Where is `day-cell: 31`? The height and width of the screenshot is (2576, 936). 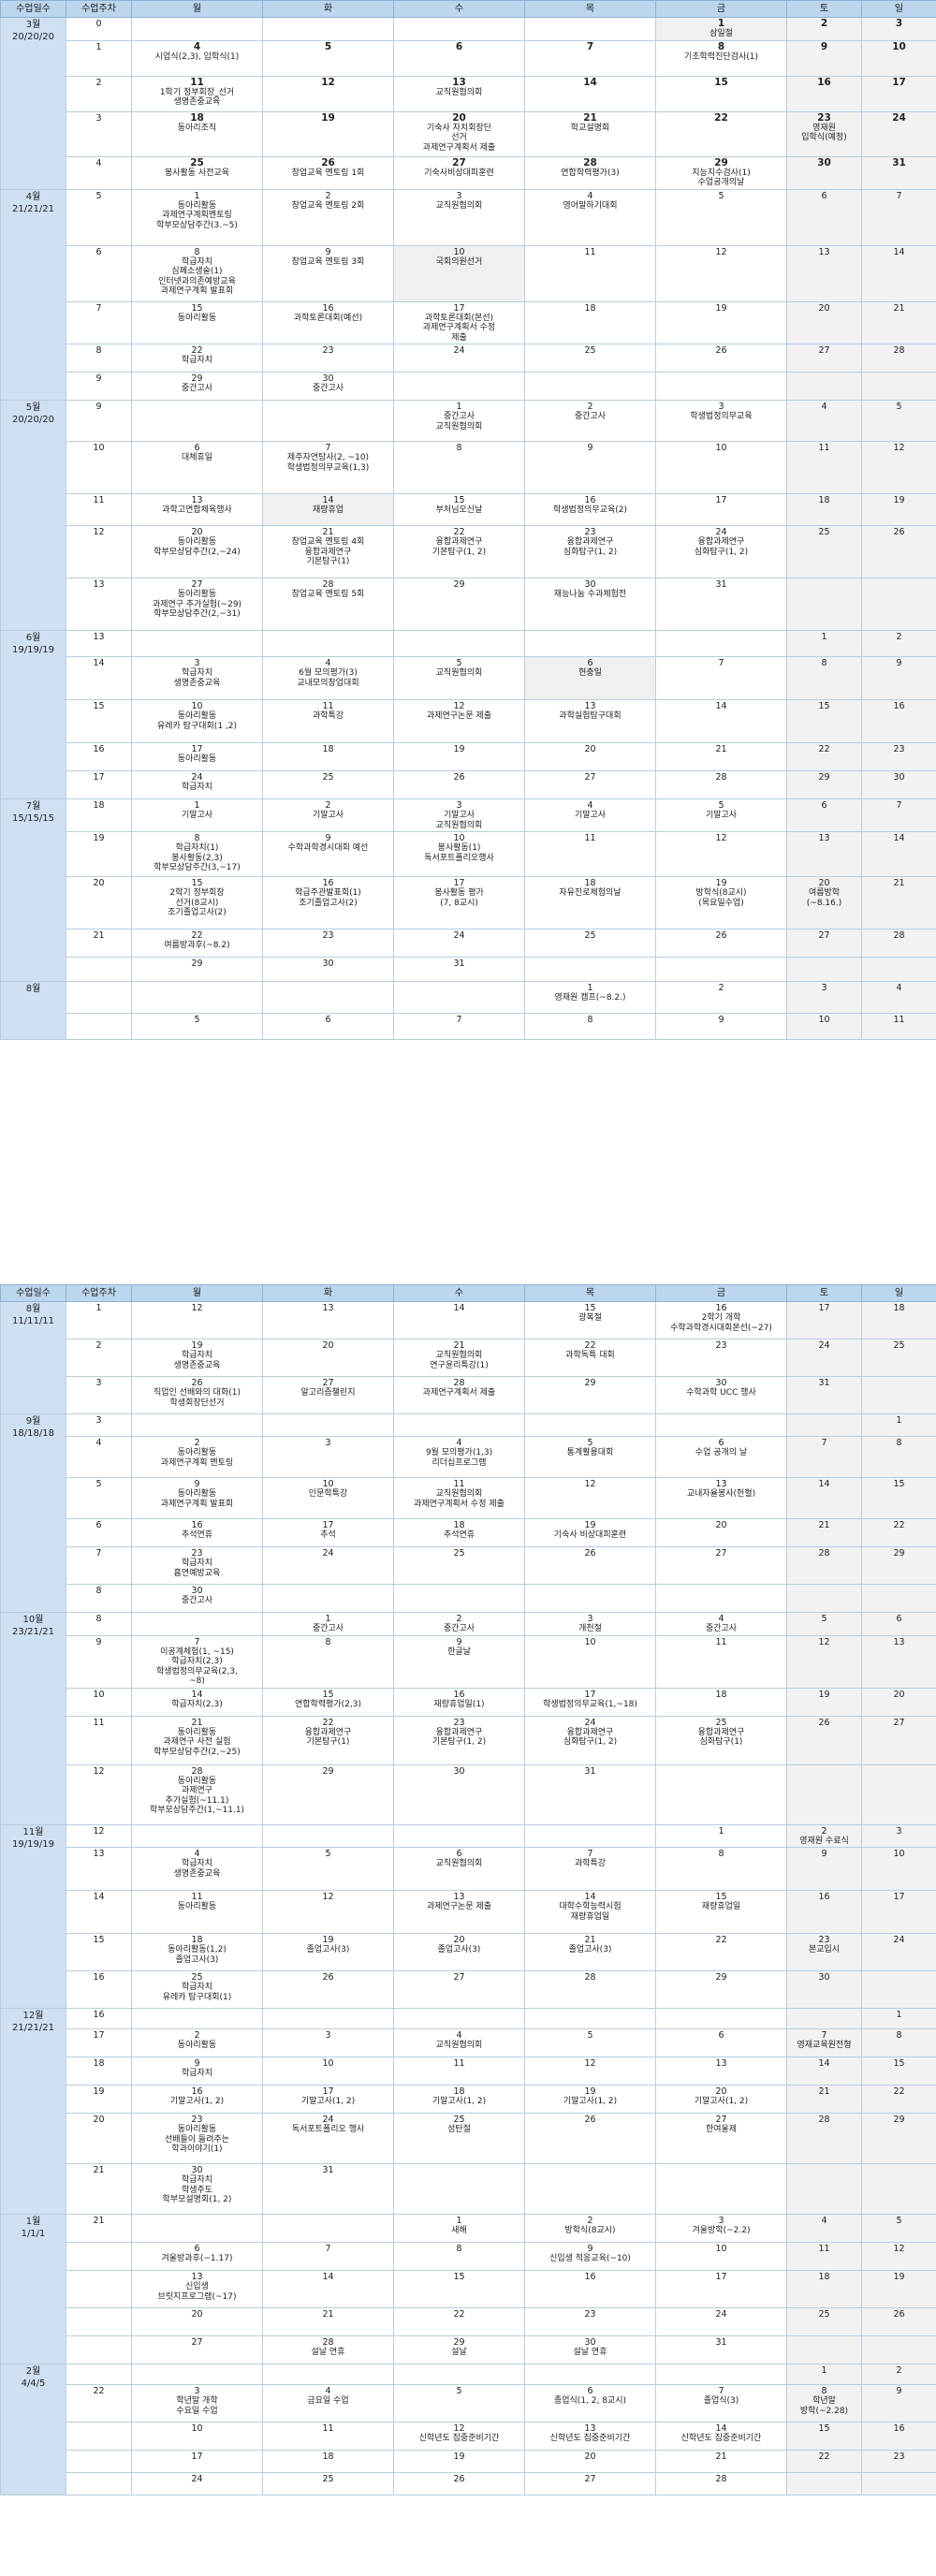
day-cell: 31 is located at coordinates (721, 604).